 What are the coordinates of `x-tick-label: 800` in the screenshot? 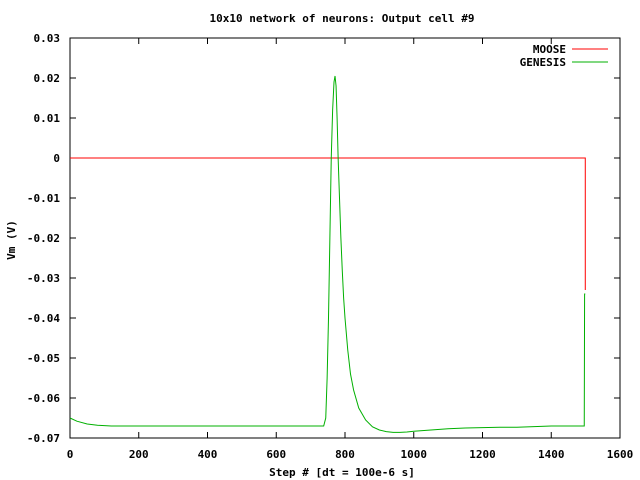 It's located at (345, 454).